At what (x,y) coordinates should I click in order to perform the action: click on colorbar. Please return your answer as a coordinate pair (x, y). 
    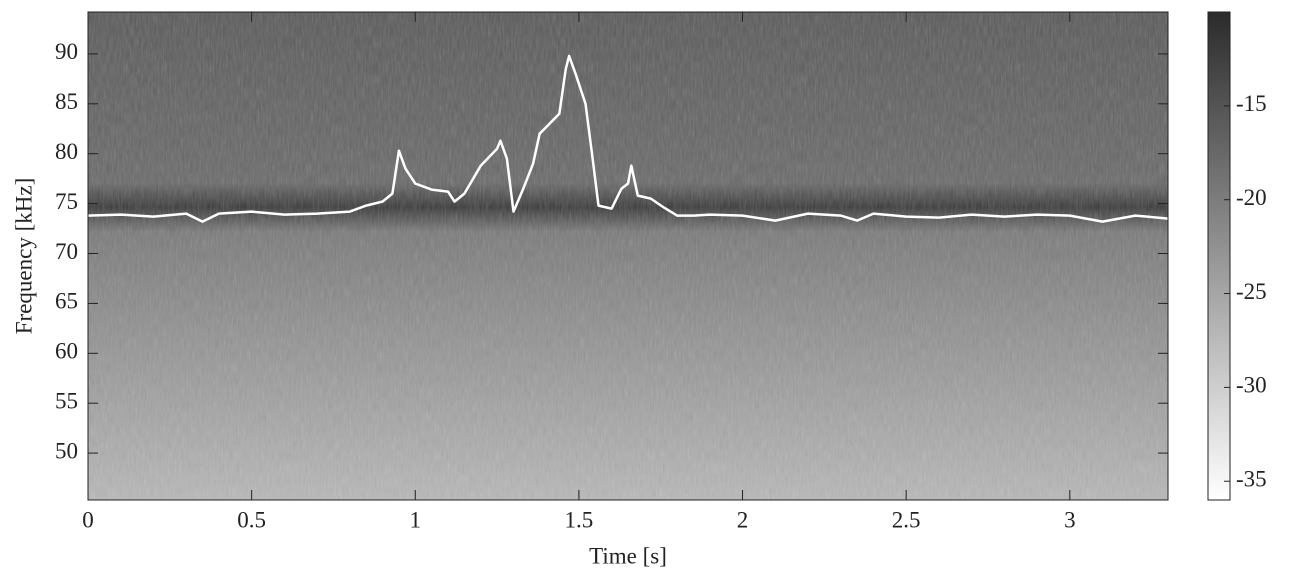
    Looking at the image, I should click on (1219, 256).